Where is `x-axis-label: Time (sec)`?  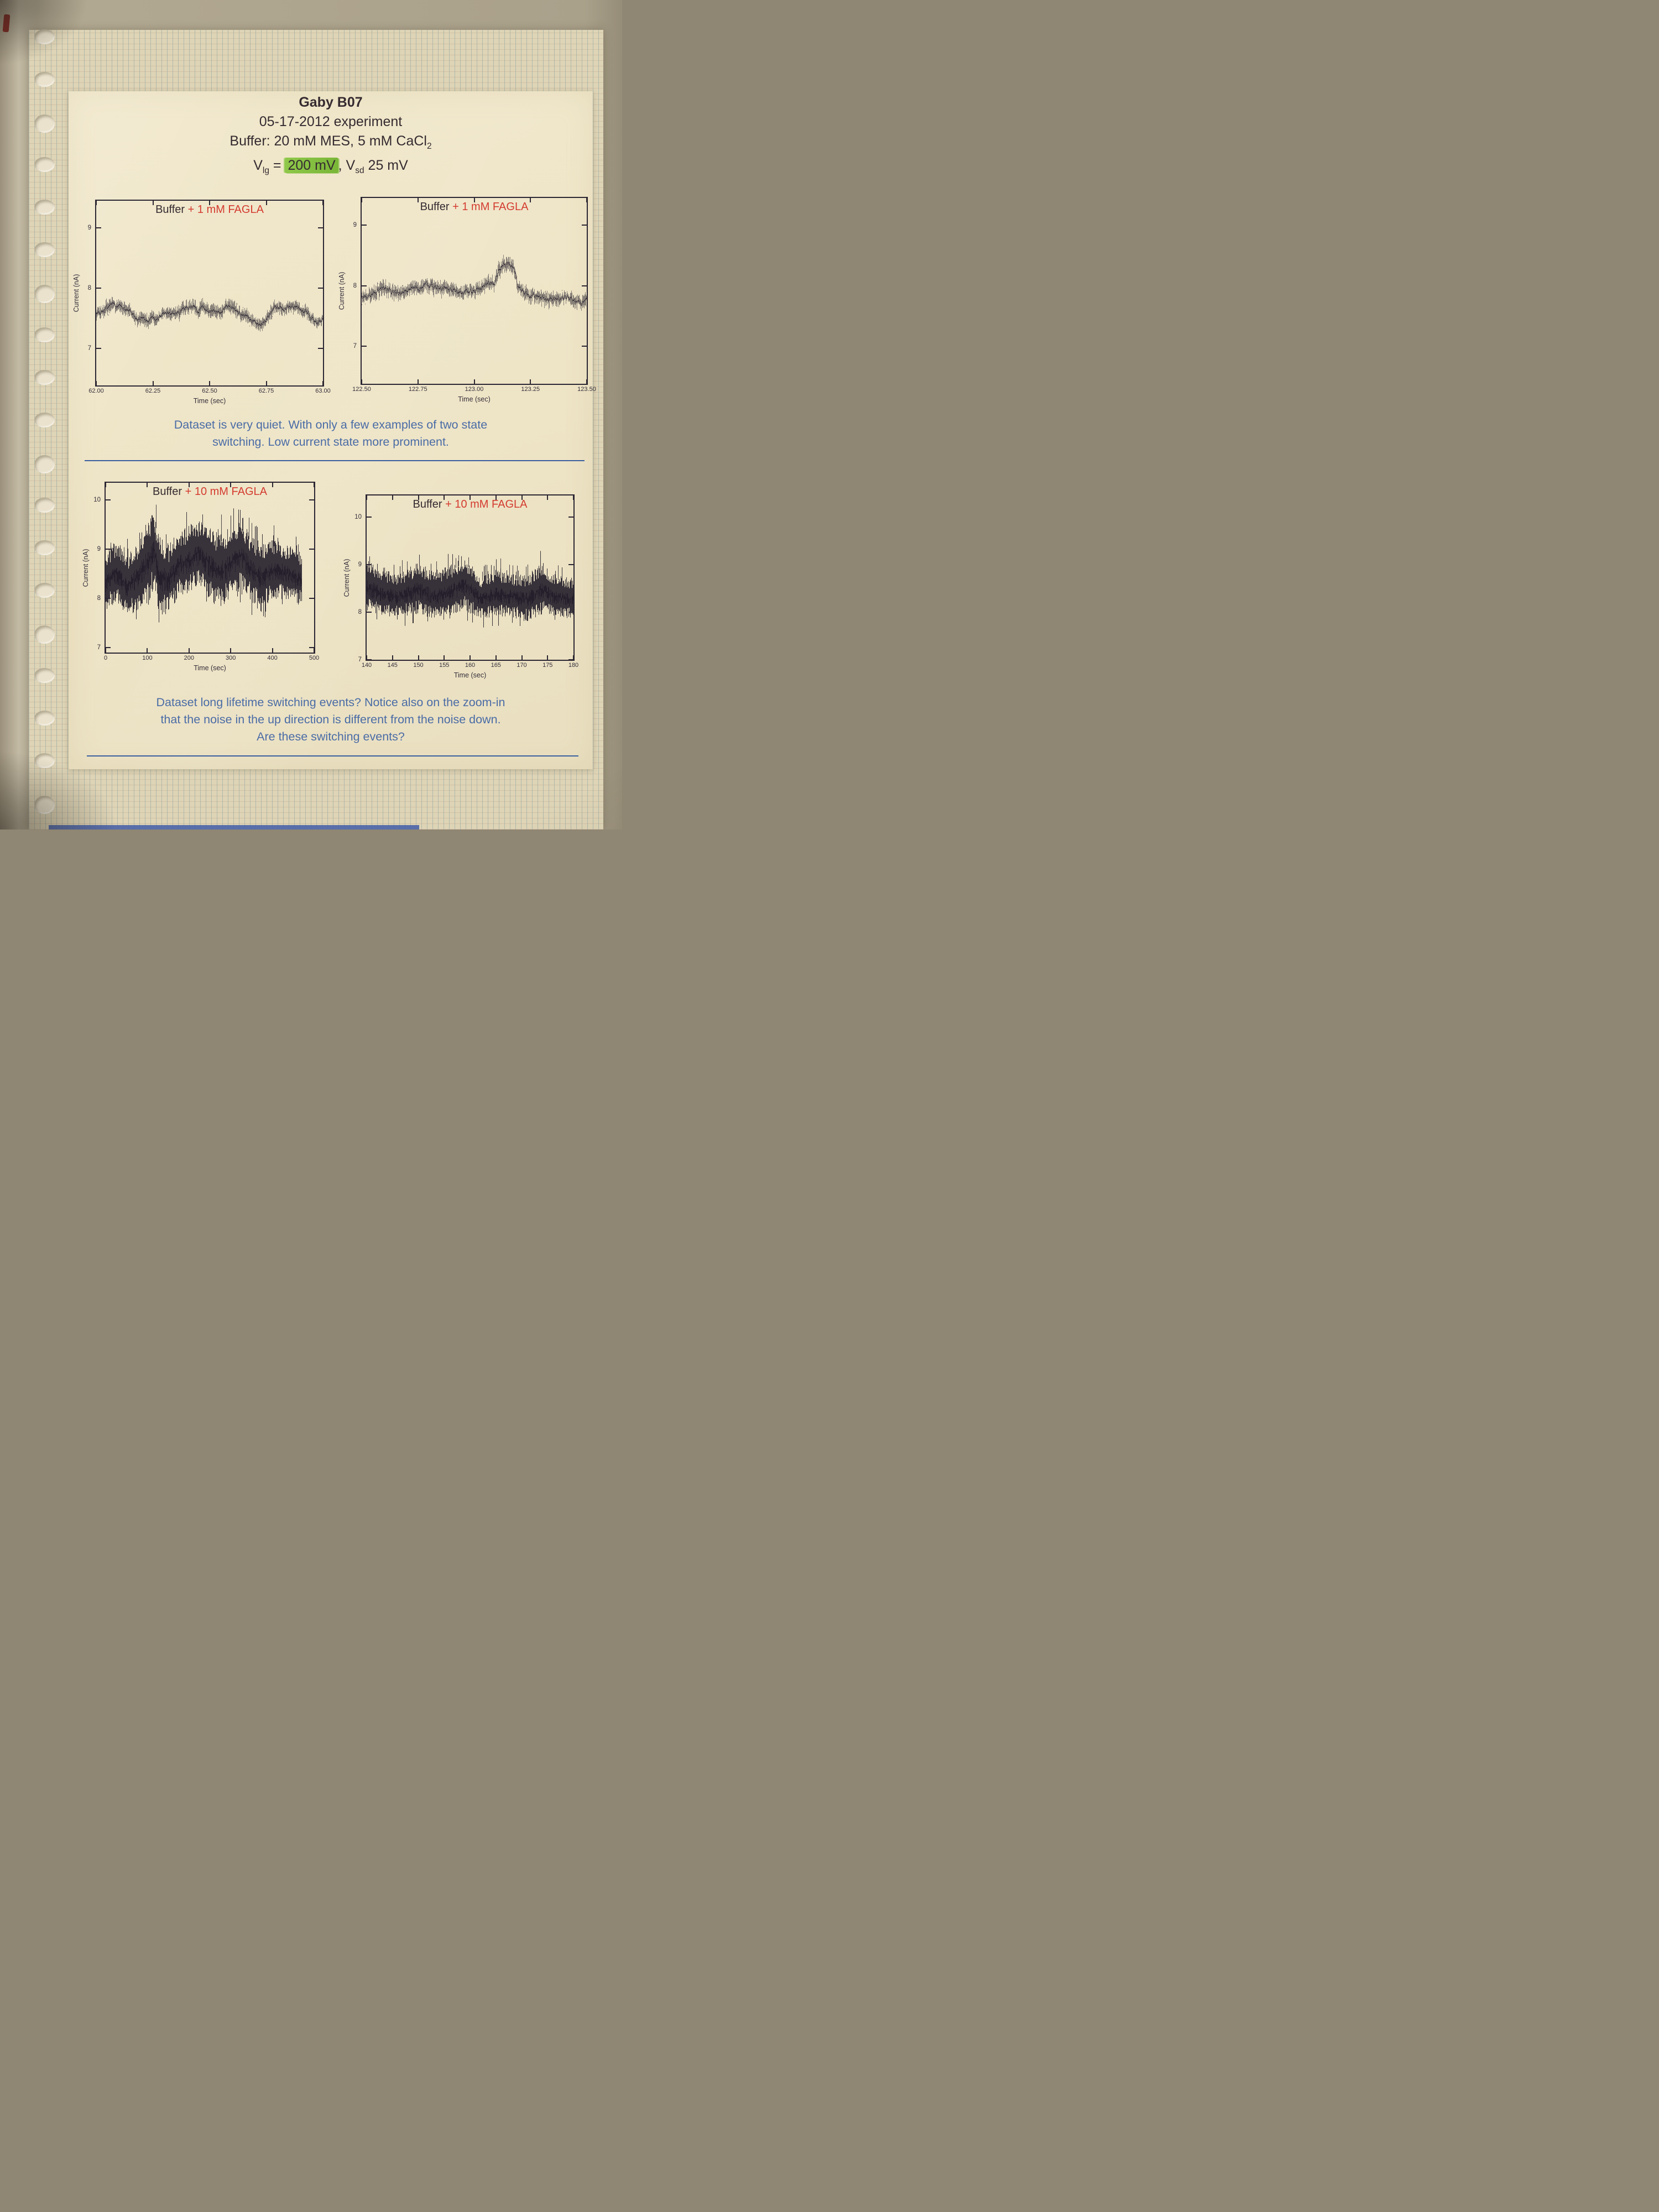
x-axis-label: Time (sec) is located at coordinates (475, 399).